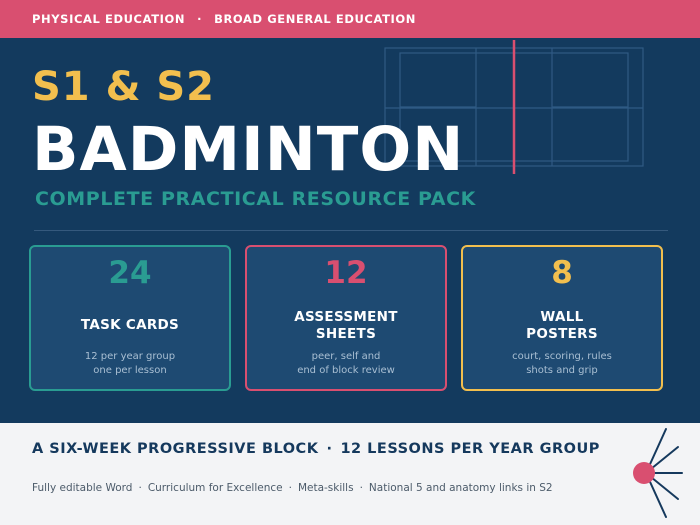 The image size is (700, 525). I want to click on card-description-line: one per lesson, so click(130, 370).